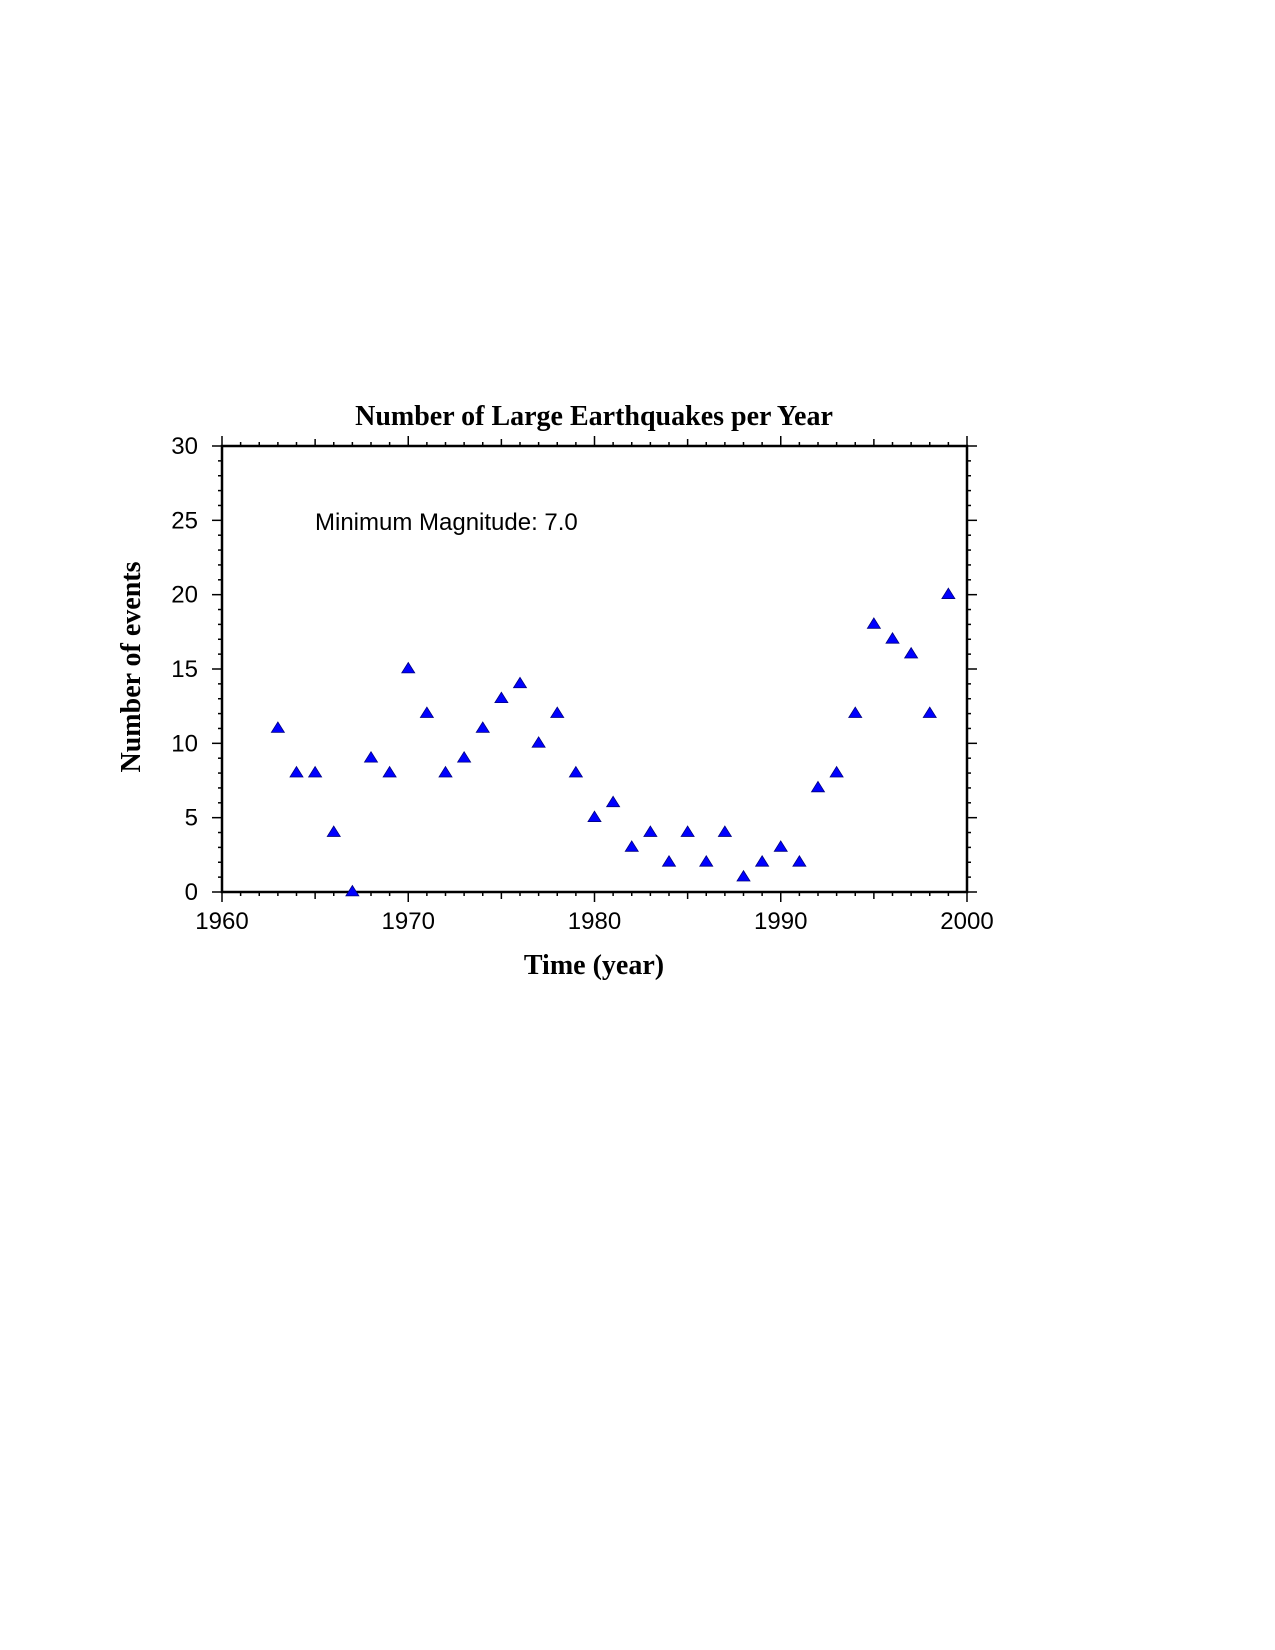 The height and width of the screenshot is (1650, 1275). Describe the element at coordinates (966, 921) in the screenshot. I see `x-tick-label: 2000` at that location.